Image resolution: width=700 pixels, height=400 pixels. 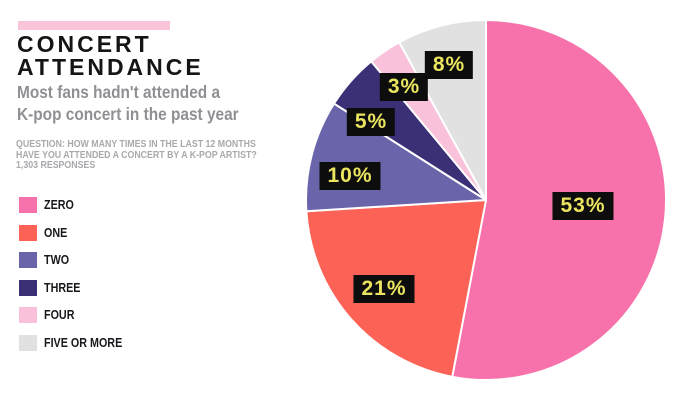 I want to click on title-line-2: ATTENDANCE, so click(x=110, y=66).